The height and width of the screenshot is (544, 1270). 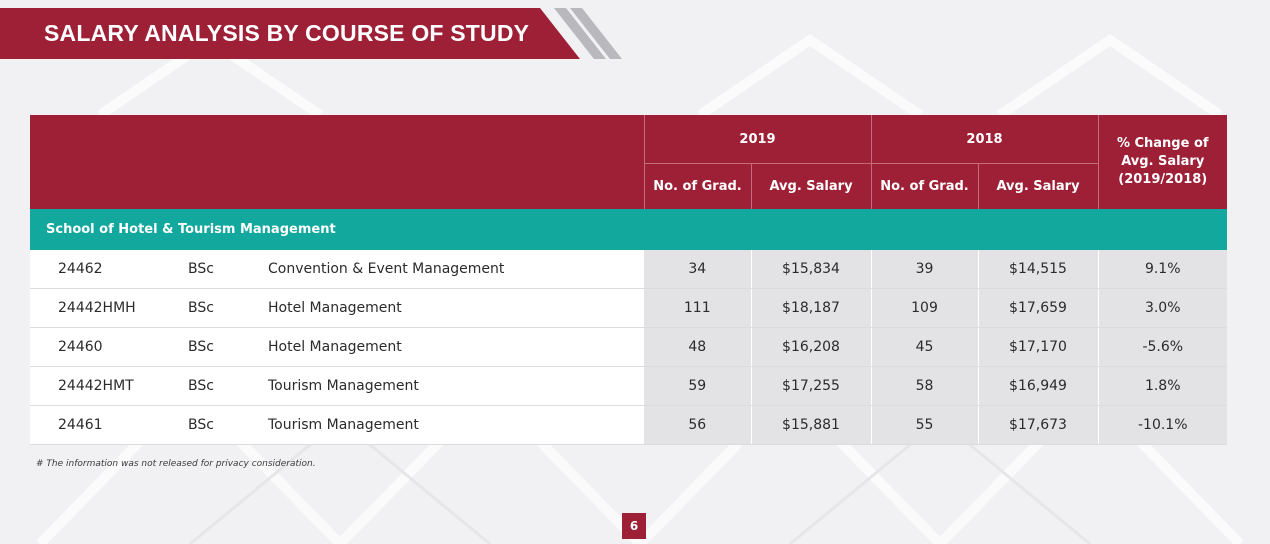 What do you see at coordinates (1162, 143) in the screenshot?
I see `header-pct-line-1: % Change of` at bounding box center [1162, 143].